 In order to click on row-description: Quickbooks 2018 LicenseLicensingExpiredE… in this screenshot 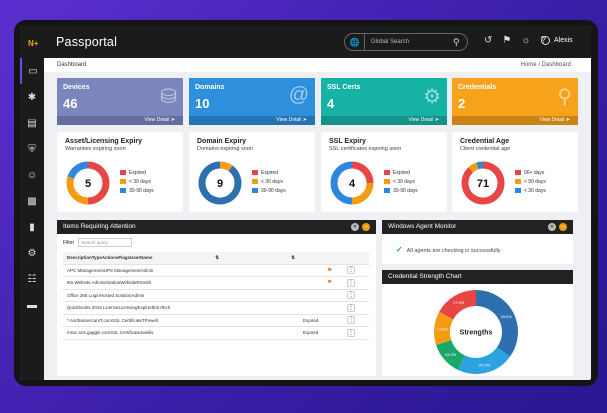, I will do `click(143, 308)`.